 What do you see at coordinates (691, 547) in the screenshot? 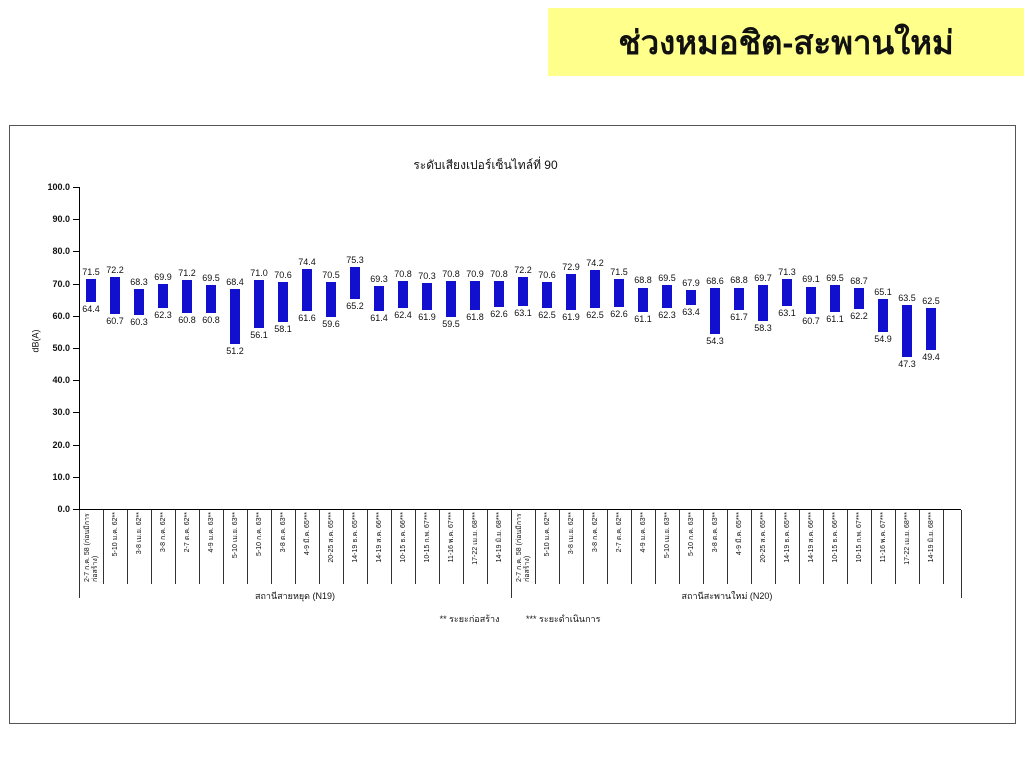
I see `x-category-cell: 5-10 ก.ค. 63**` at bounding box center [691, 547].